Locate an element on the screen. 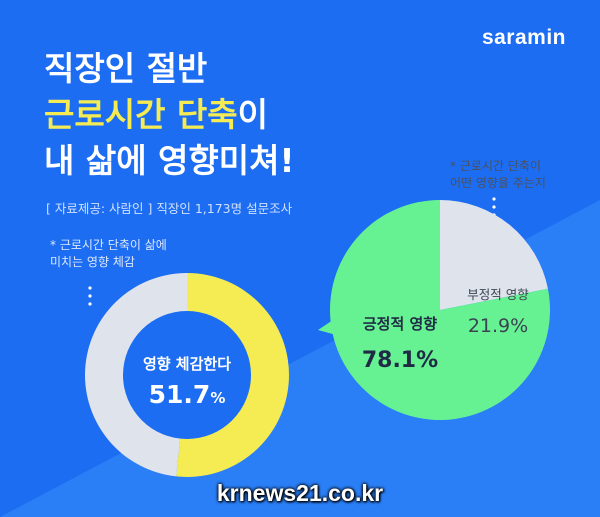  left-note-dots is located at coordinates (90, 296).